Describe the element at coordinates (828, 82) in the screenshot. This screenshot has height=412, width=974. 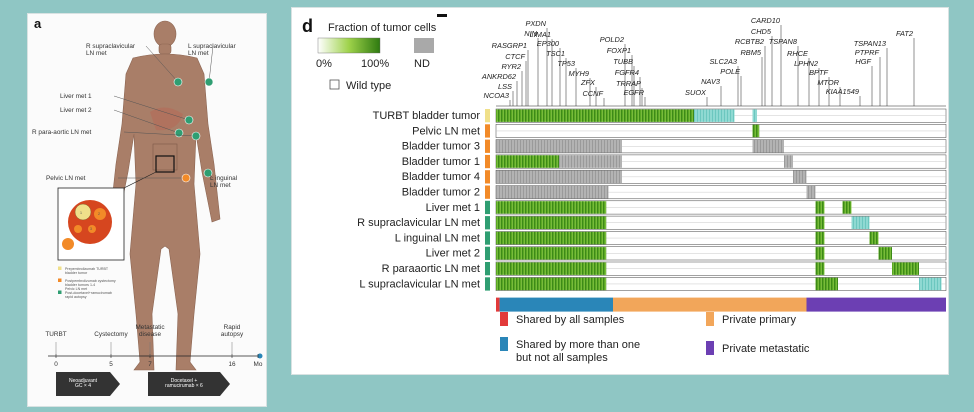
I see `gene-label: MTOR` at that location.